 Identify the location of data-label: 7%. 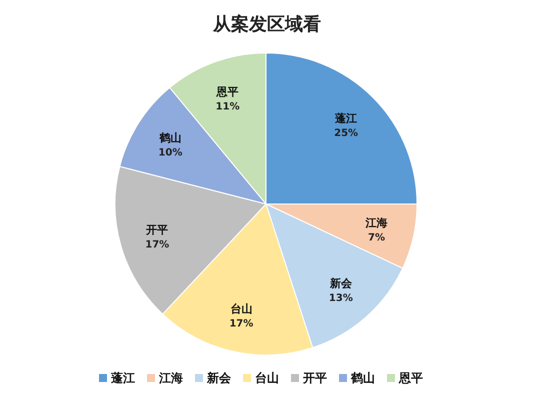
(377, 238).